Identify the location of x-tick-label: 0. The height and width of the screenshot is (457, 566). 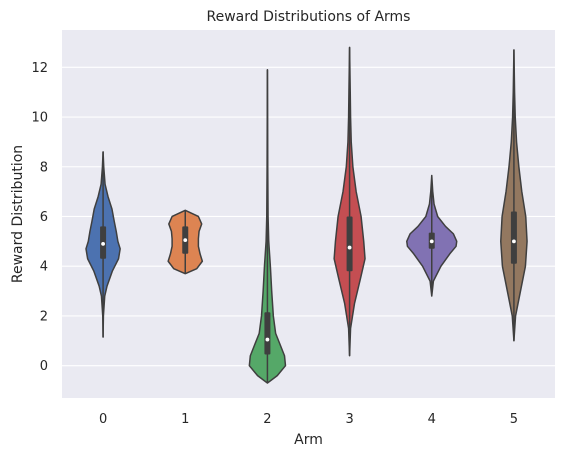
(103, 419).